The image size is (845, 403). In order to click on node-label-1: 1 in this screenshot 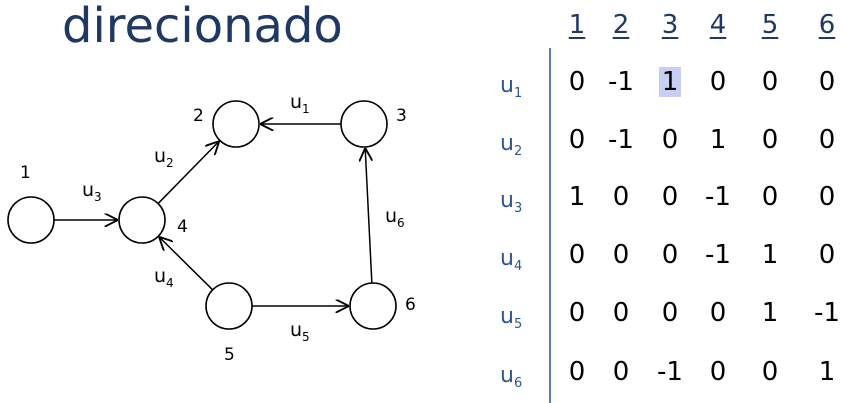, I will do `click(25, 173)`.